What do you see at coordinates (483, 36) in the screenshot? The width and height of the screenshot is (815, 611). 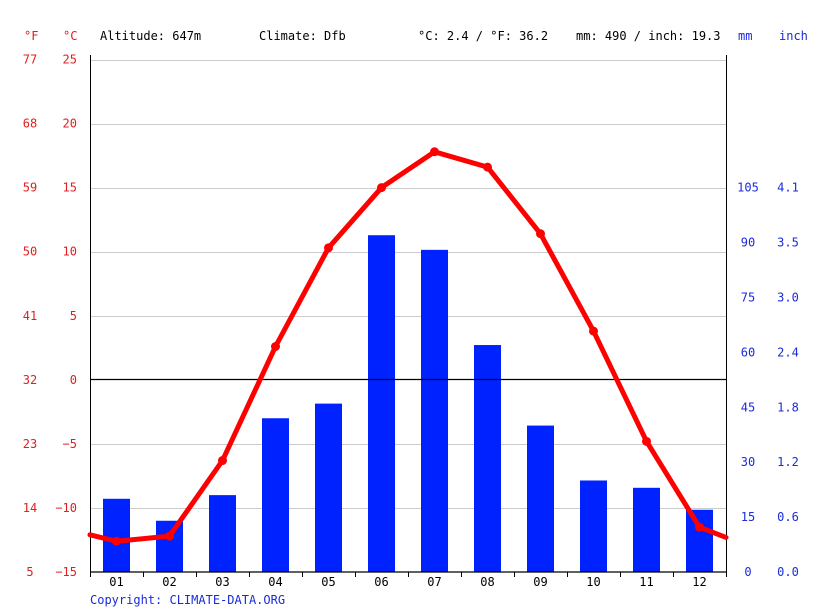 I see `average-temperature-label: °C: 2.4 / °F: 36.2` at bounding box center [483, 36].